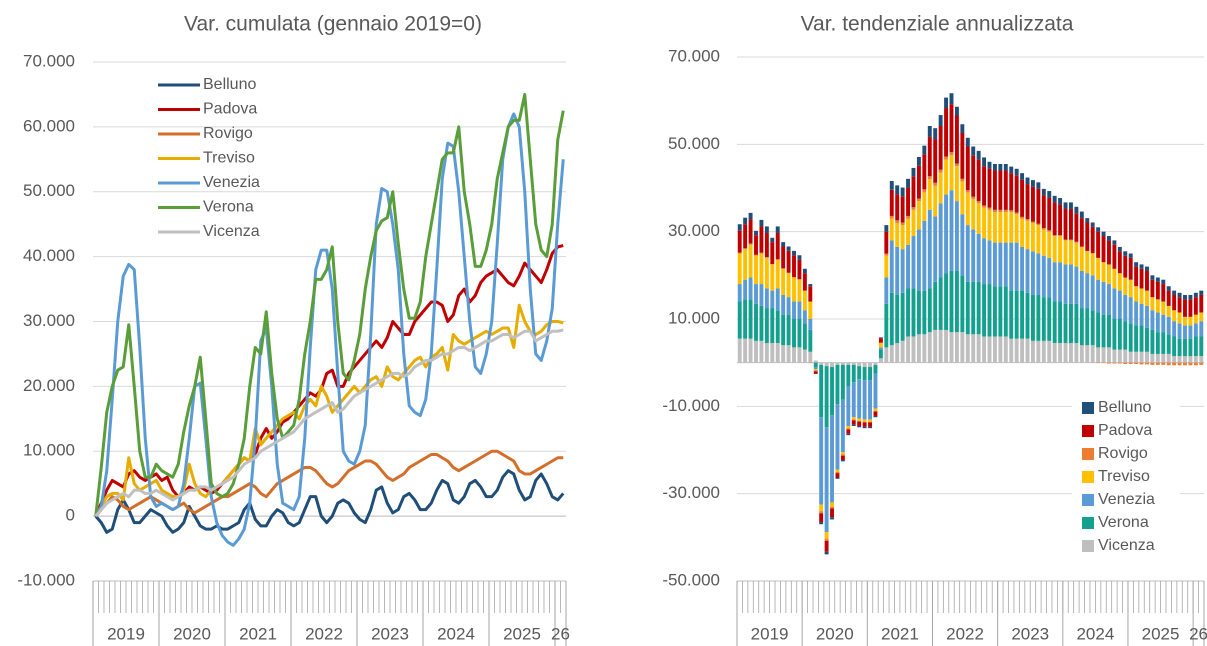 Image resolution: width=1207 pixels, height=646 pixels. What do you see at coordinates (522, 633) in the screenshot?
I see `x-tick-label: 2025` at bounding box center [522, 633].